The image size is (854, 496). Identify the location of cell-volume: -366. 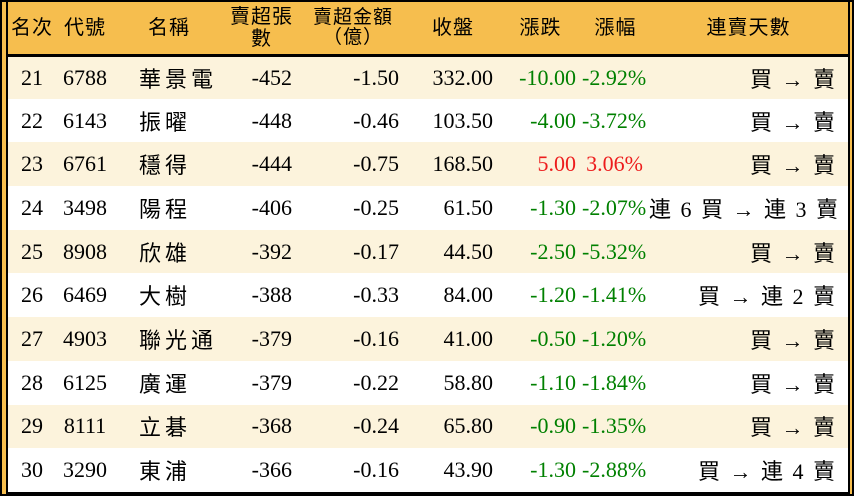
(271, 470).